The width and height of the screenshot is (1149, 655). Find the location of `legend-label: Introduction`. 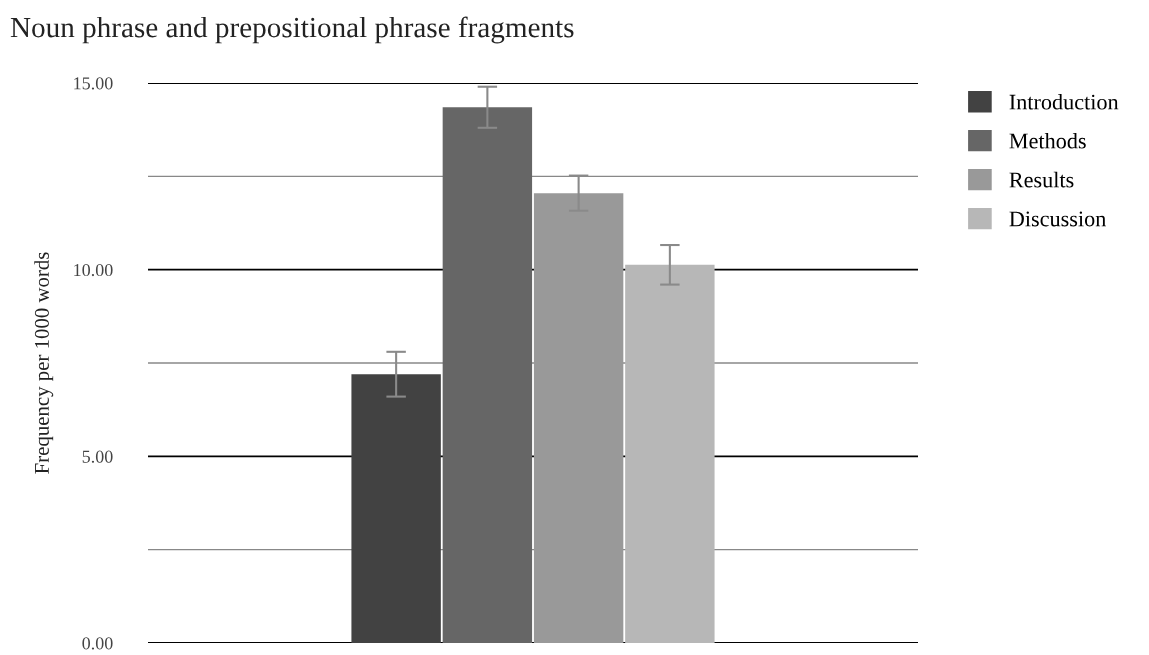

legend-label: Introduction is located at coordinates (1064, 101).